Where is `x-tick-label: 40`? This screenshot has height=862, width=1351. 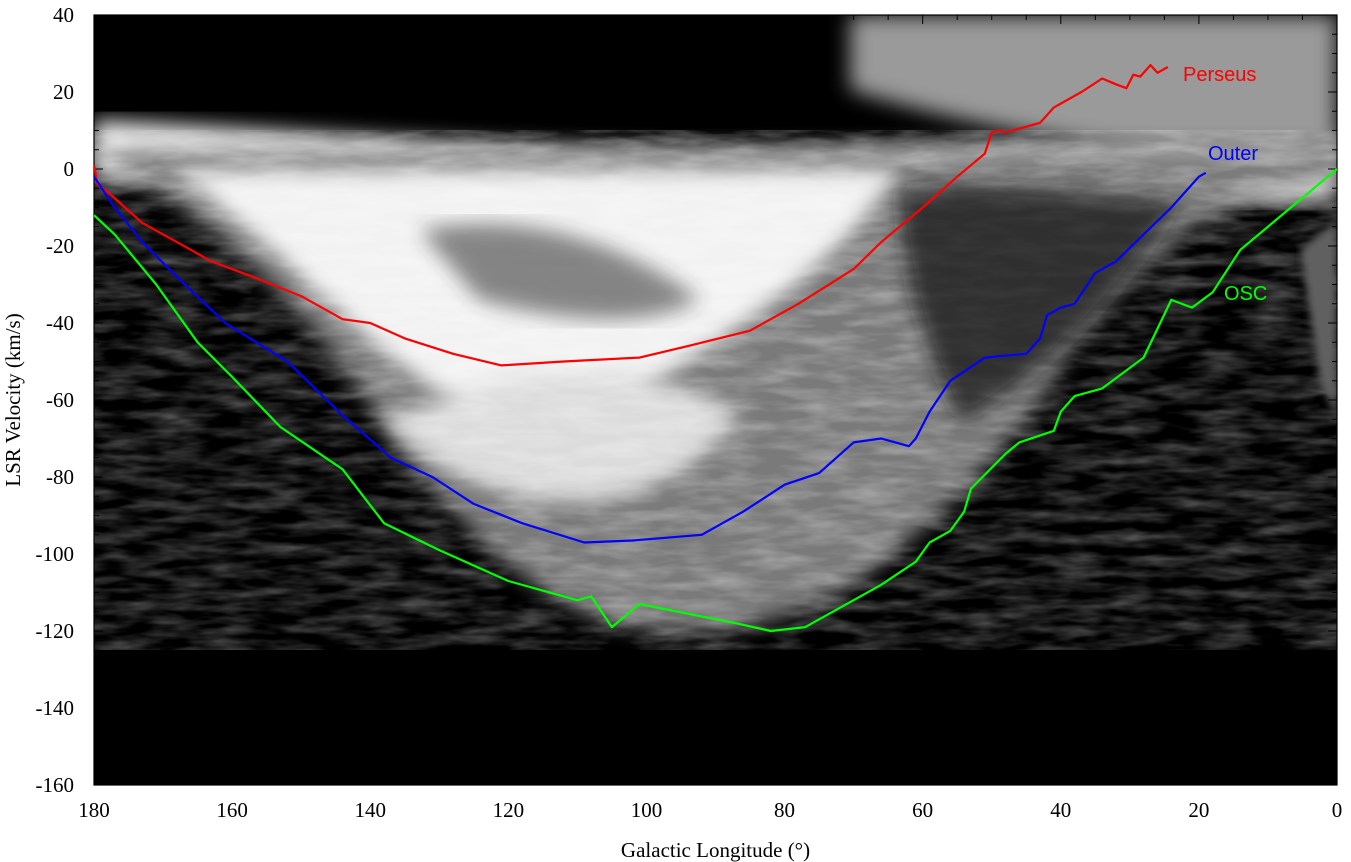 x-tick-label: 40 is located at coordinates (1060, 810).